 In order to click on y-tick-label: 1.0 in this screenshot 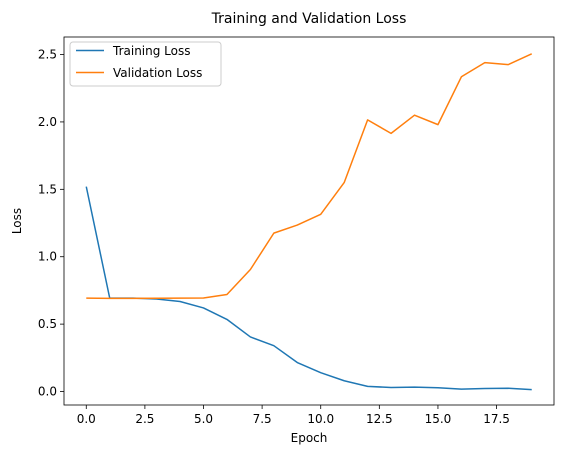, I will do `click(47, 257)`.